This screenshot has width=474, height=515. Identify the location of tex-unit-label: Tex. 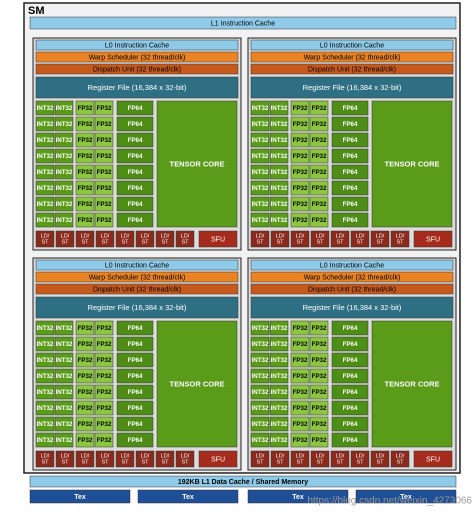
(188, 497).